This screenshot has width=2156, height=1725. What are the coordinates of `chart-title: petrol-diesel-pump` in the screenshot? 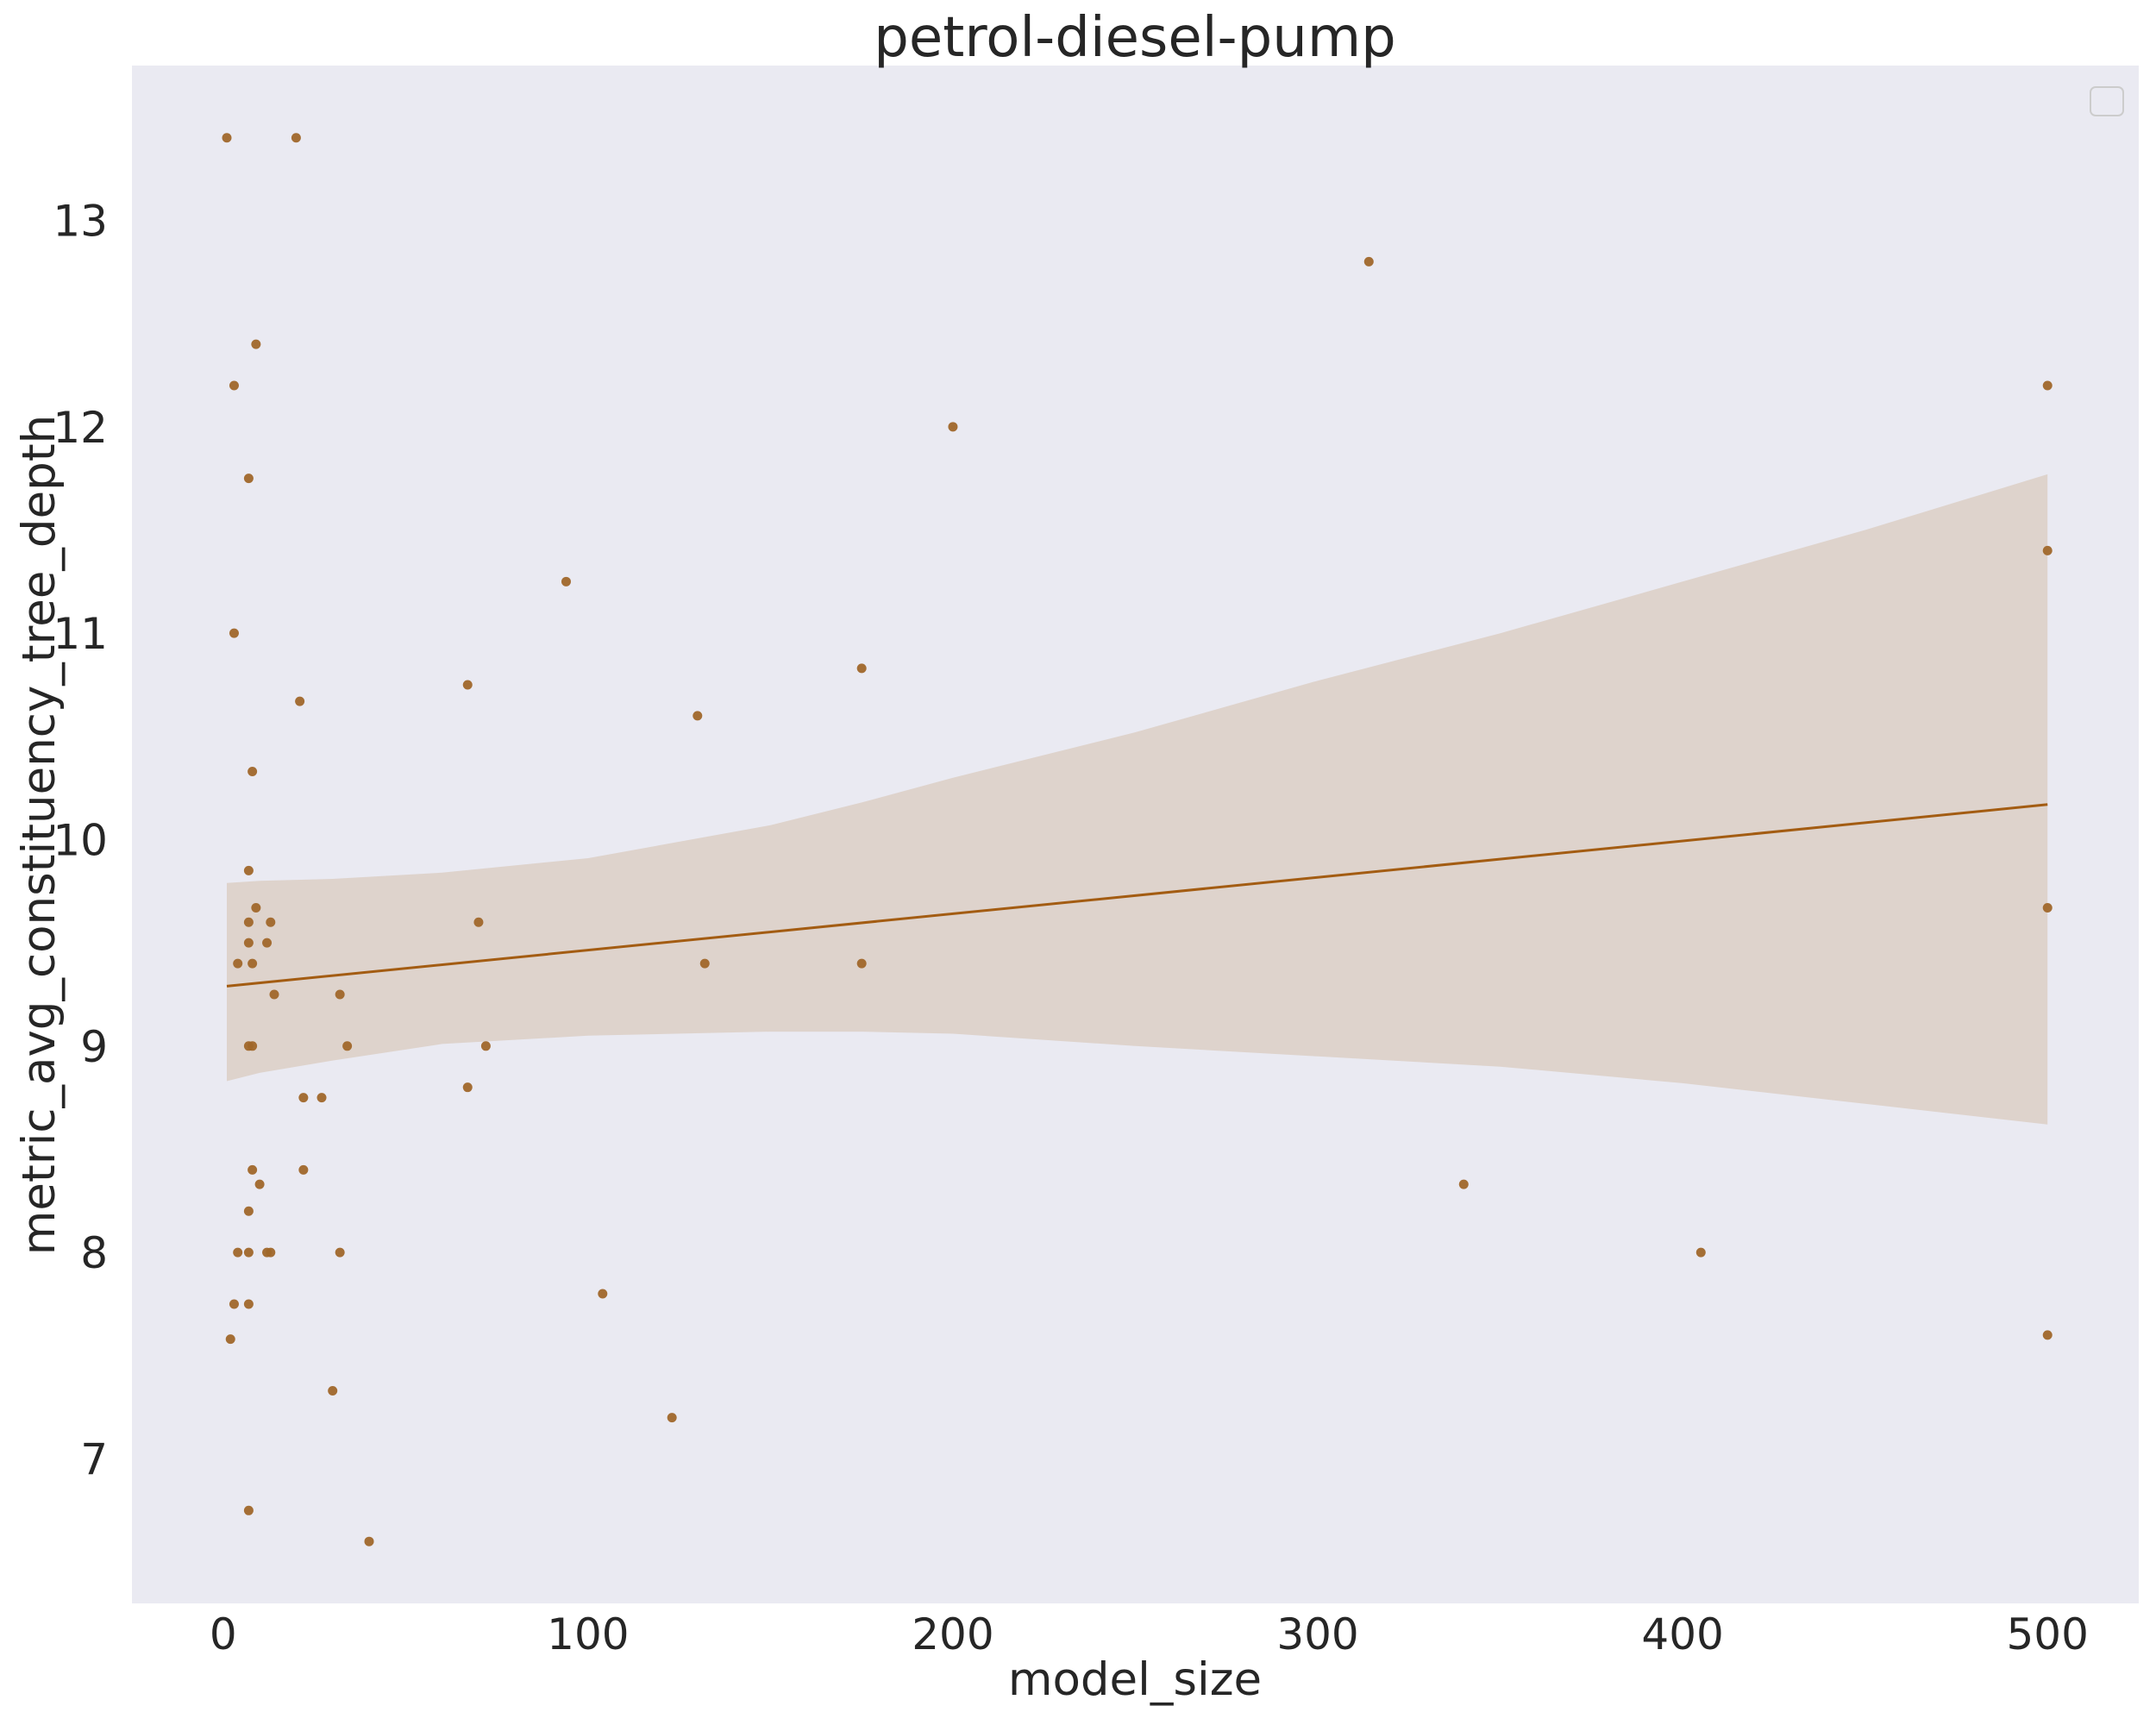 It's located at (1135, 38).